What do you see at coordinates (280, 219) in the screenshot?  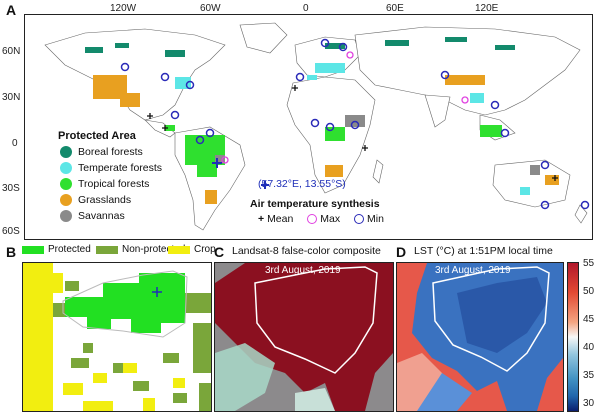 I see `mean-label: Mean` at bounding box center [280, 219].